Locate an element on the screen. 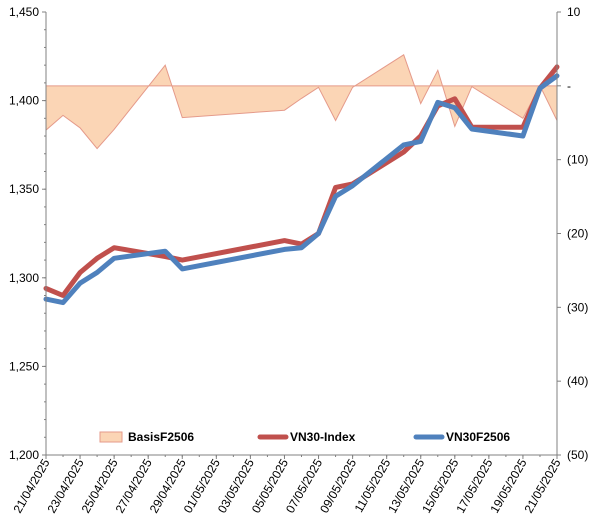  y-right-tick-label: - is located at coordinates (569, 86).